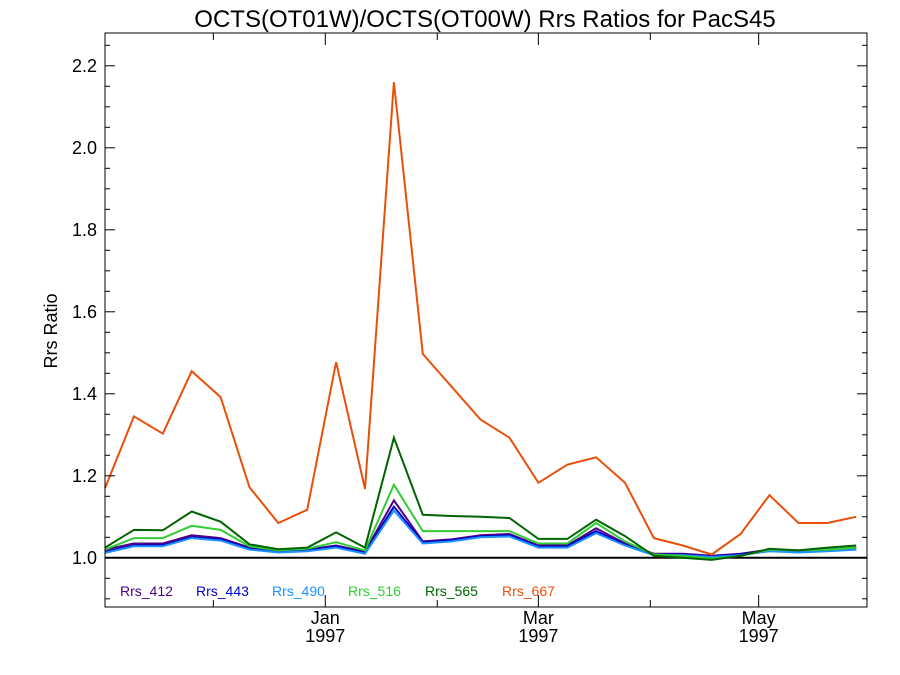  What do you see at coordinates (84, 476) in the screenshot?
I see `y-tick-label: 1.2` at bounding box center [84, 476].